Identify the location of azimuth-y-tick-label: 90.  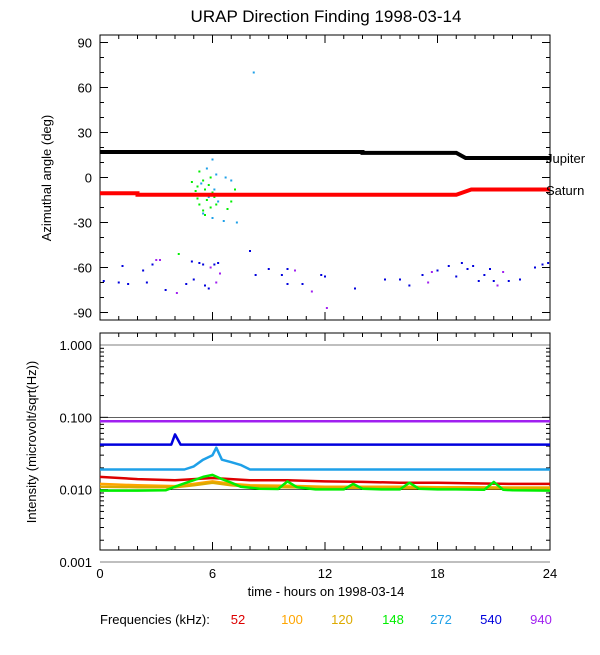
(85, 43).